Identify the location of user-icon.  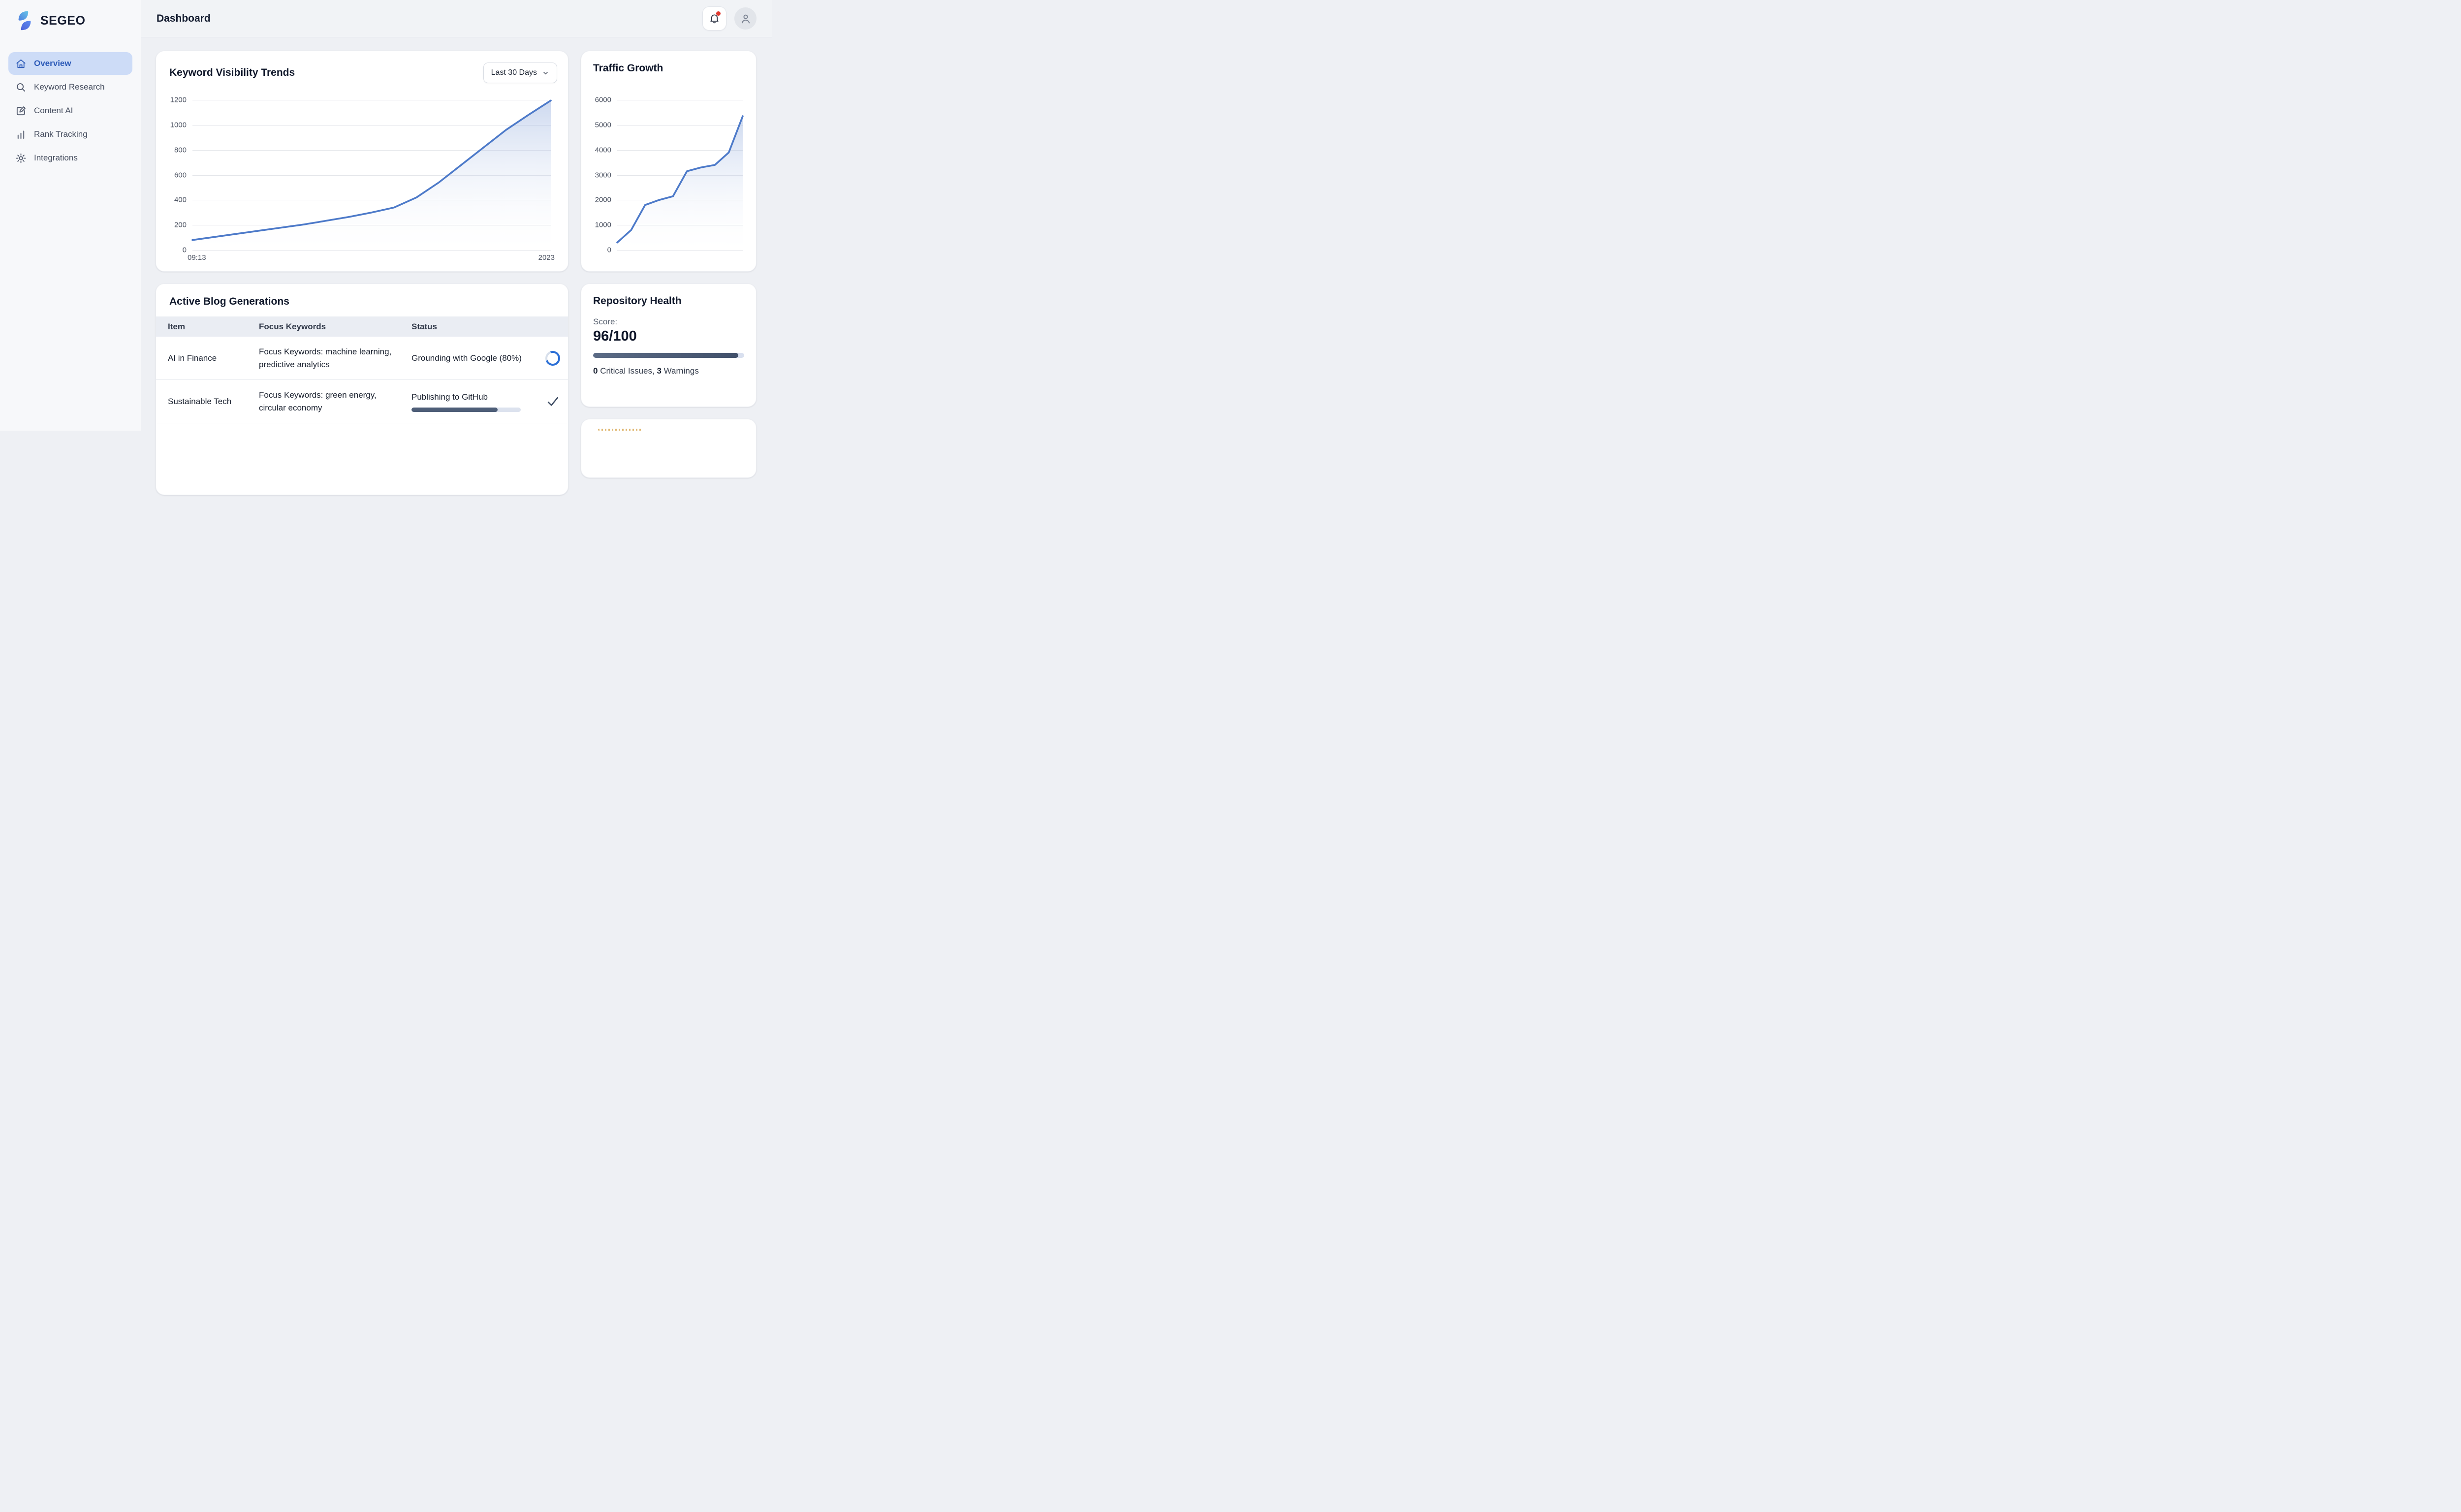
(745, 18).